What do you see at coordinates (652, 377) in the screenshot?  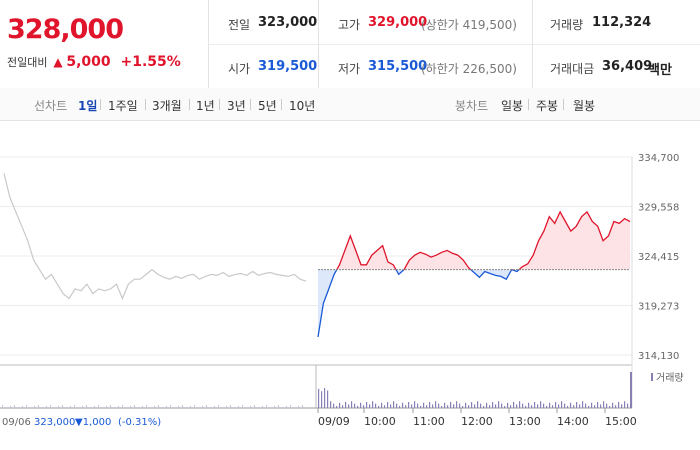 I see `volume-legend-swatch` at bounding box center [652, 377].